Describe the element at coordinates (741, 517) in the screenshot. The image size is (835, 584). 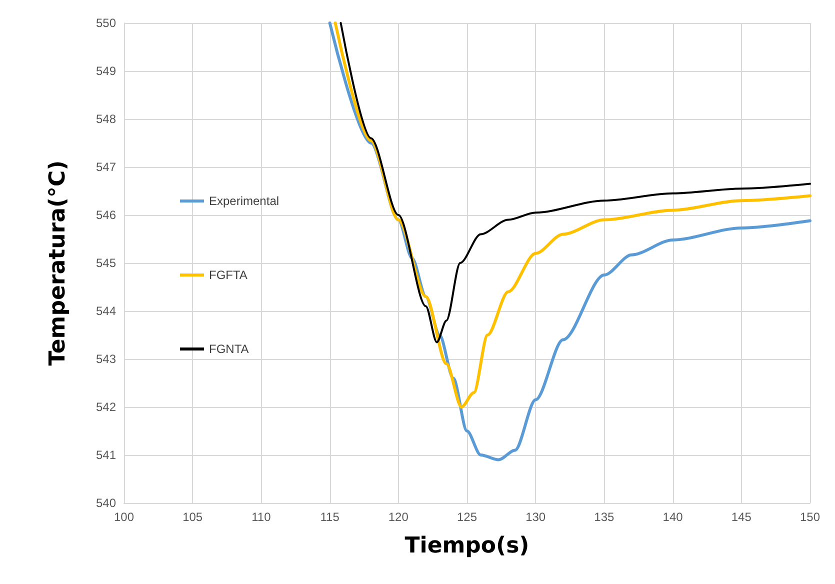
I see `x-tick-label: 145` at that location.